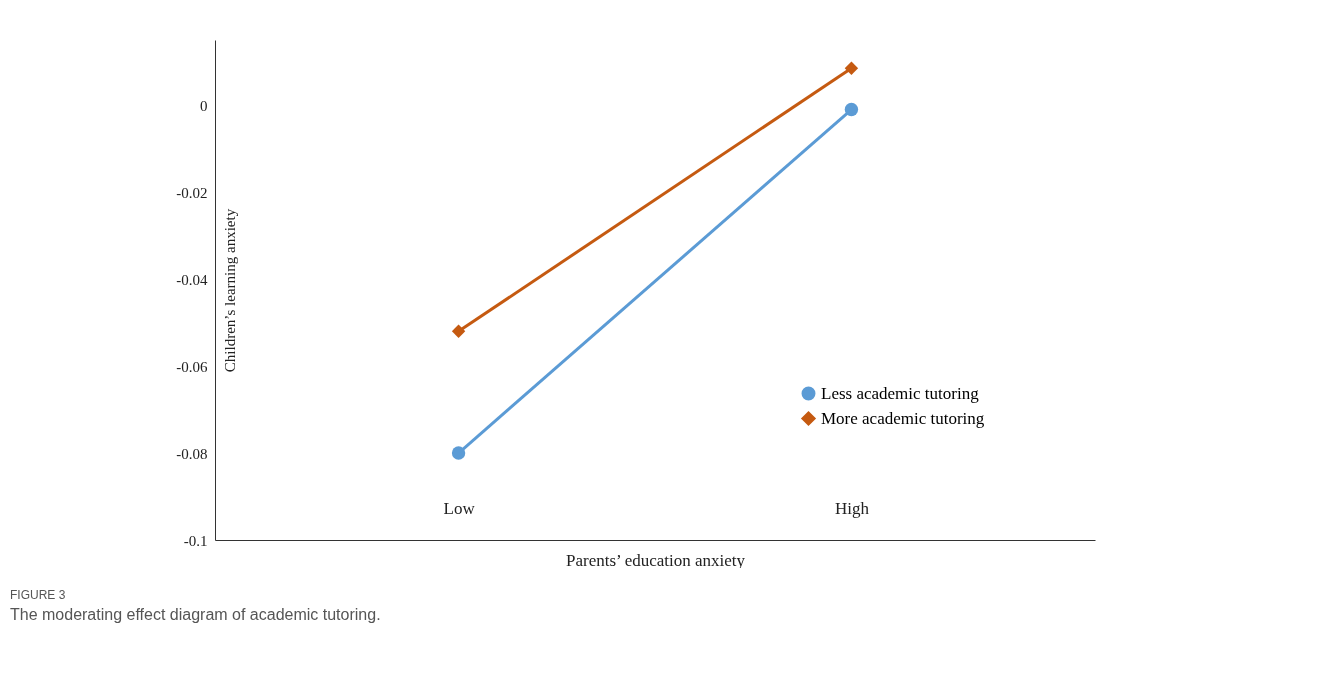  What do you see at coordinates (192, 453) in the screenshot?
I see `y-tick-label: -0.08` at bounding box center [192, 453].